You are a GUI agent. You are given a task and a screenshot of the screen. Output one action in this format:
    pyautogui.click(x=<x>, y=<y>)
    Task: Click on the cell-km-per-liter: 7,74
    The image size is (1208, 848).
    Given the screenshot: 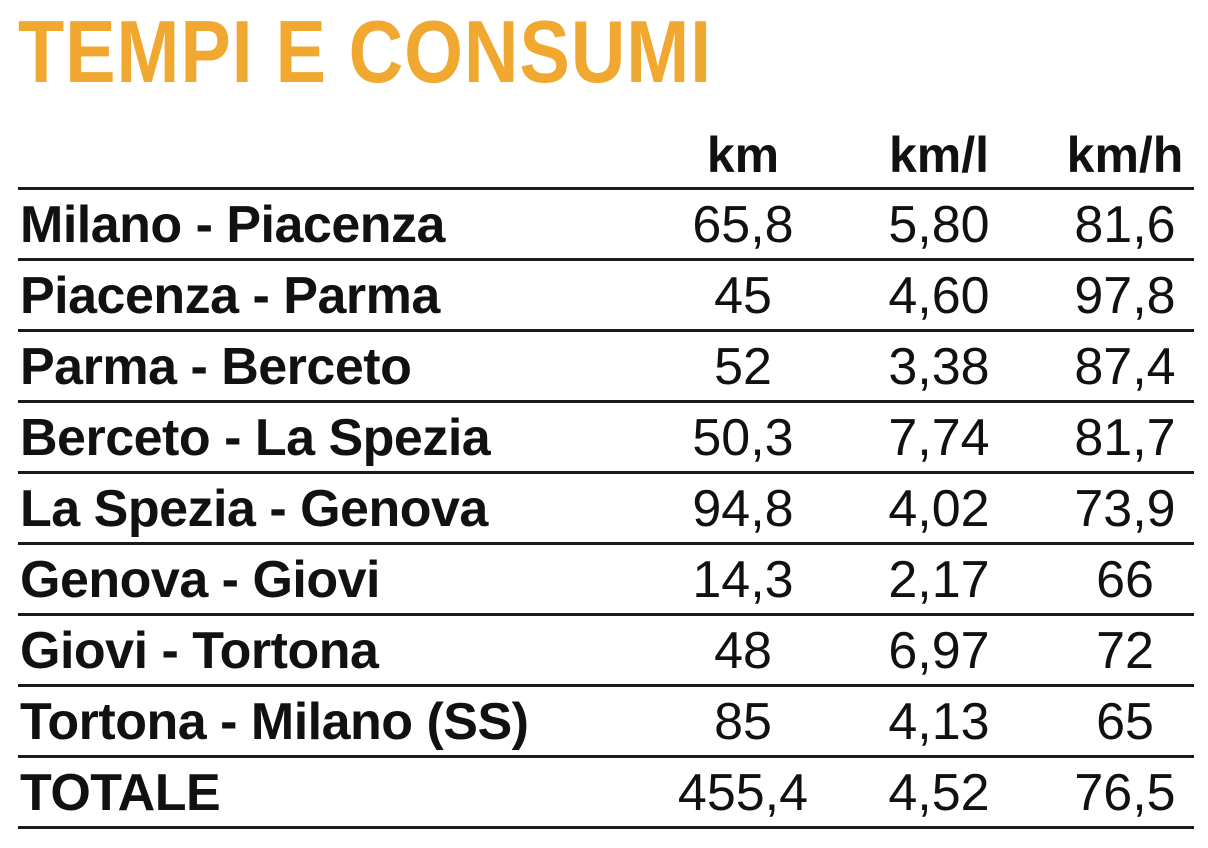 What is the action you would take?
    pyautogui.click(x=939, y=438)
    